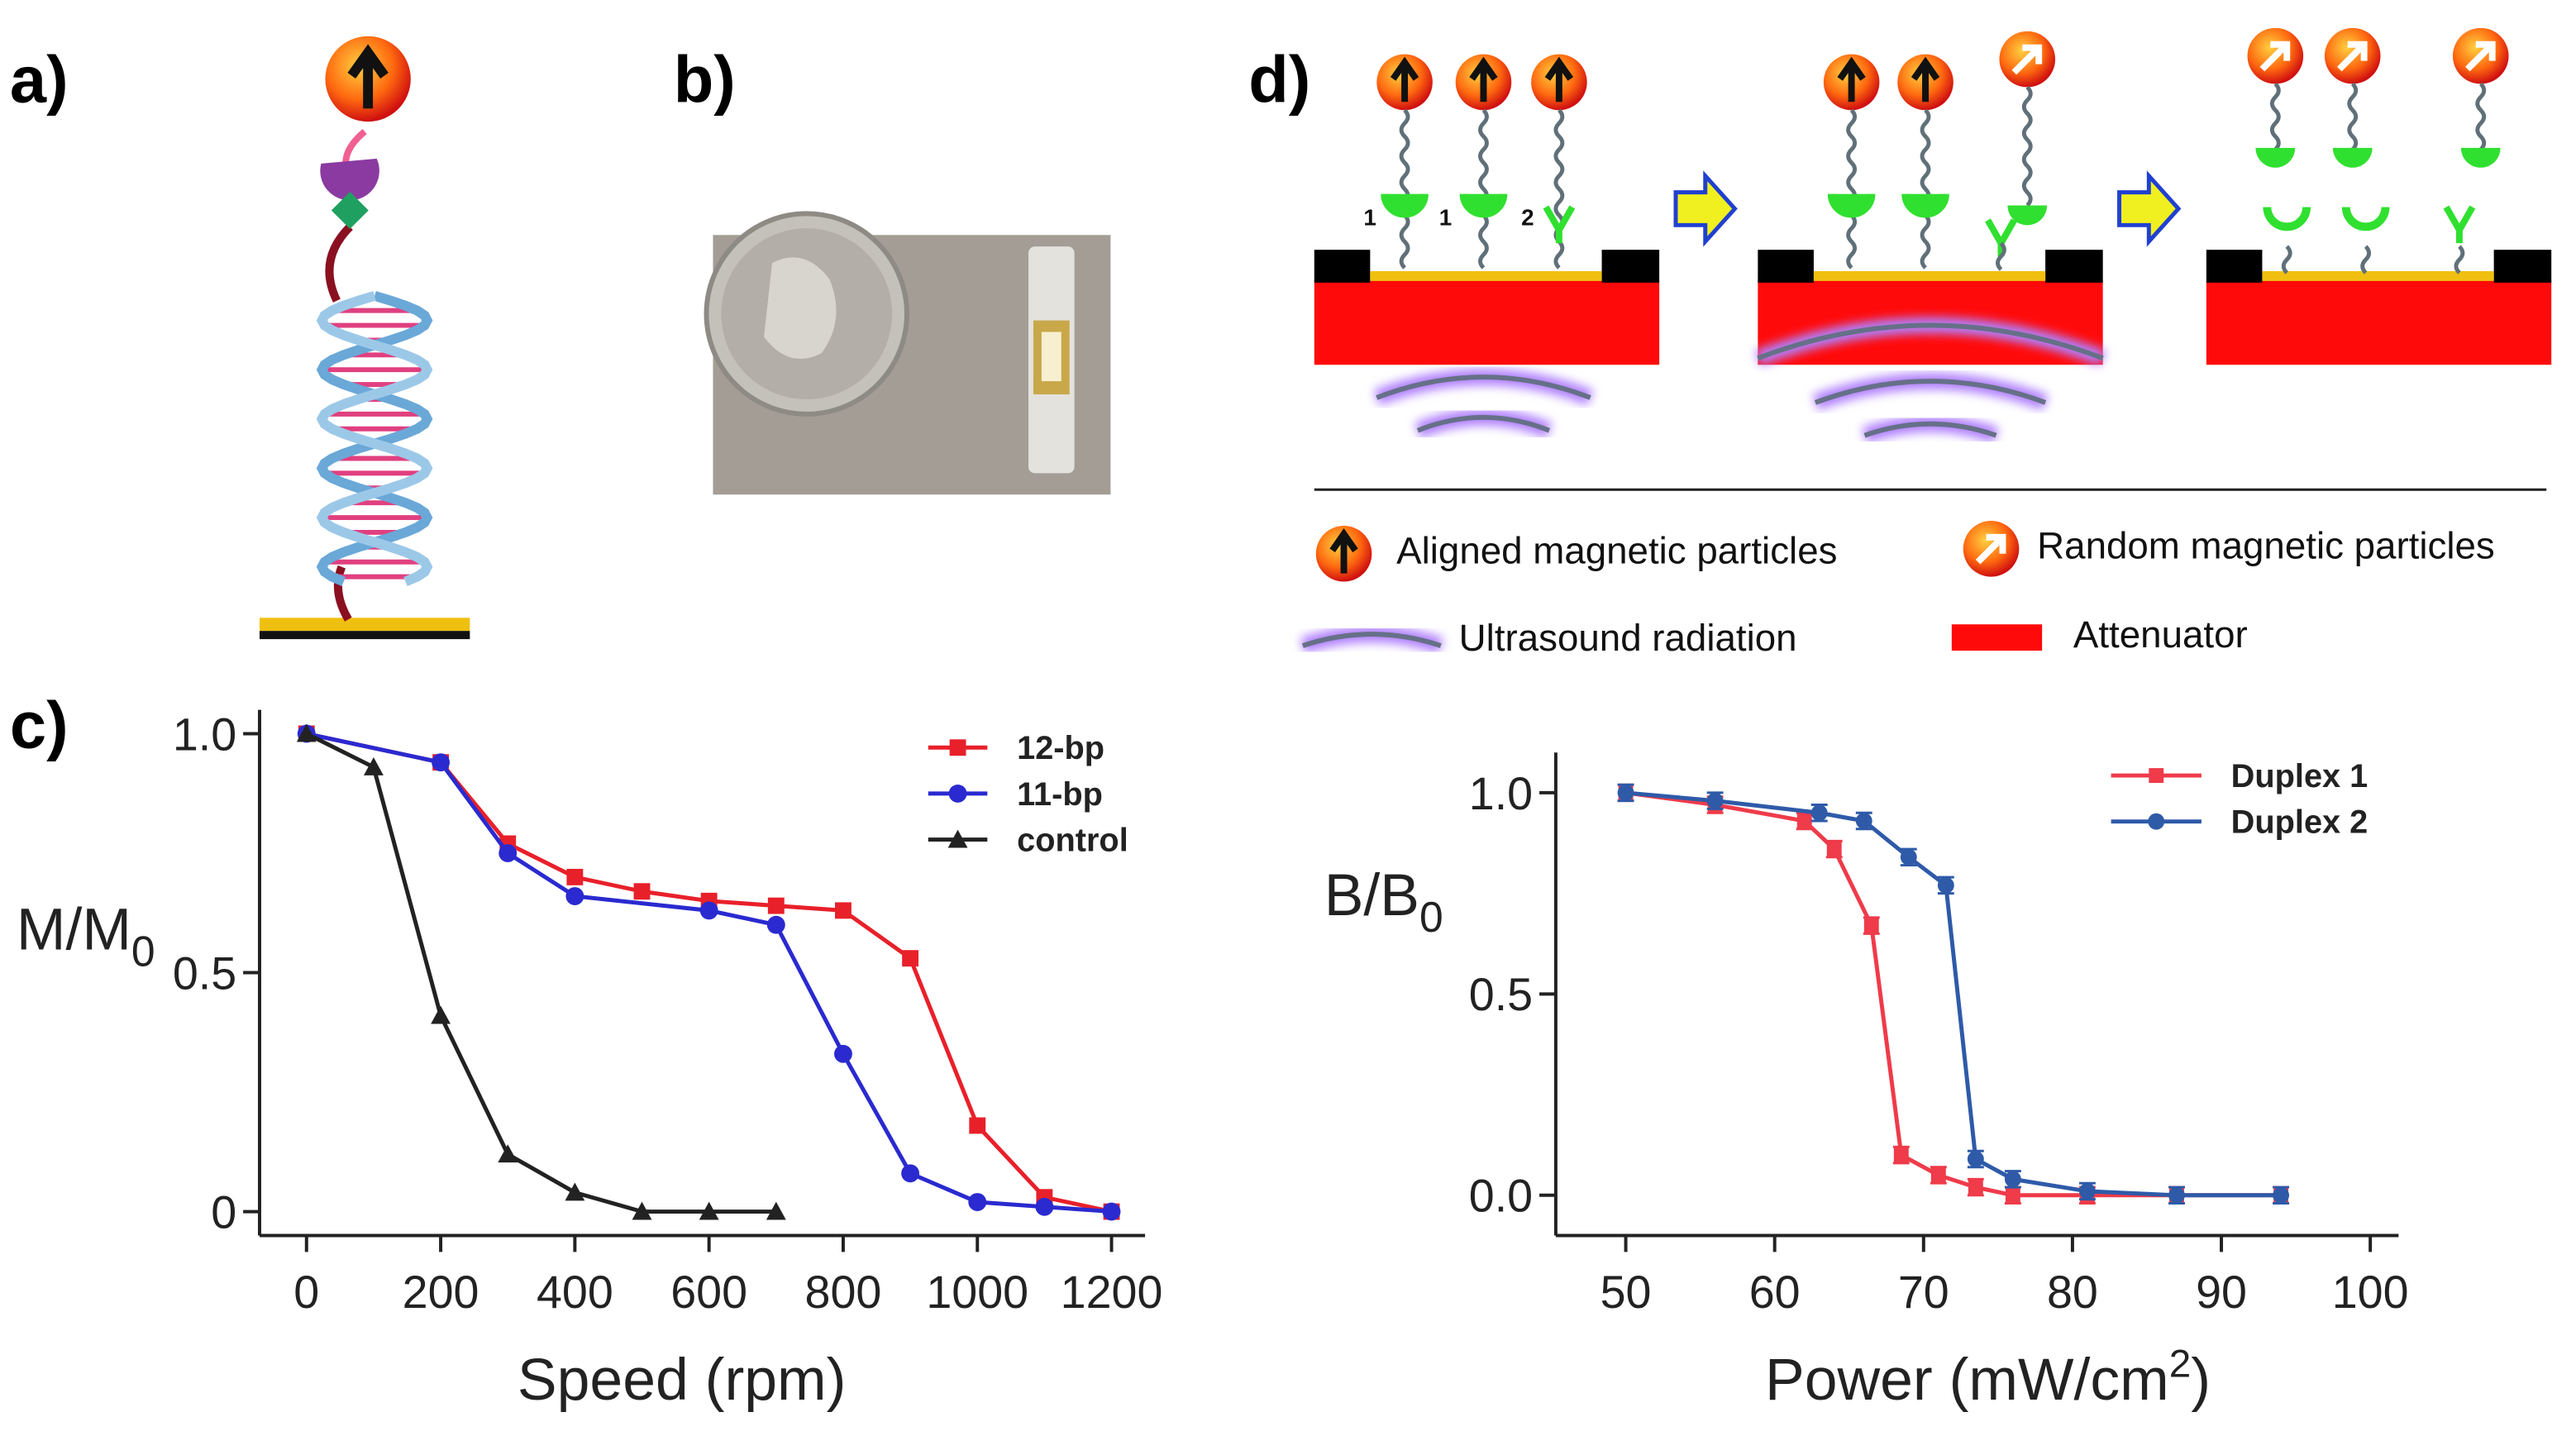 The height and width of the screenshot is (1436, 2576). What do you see at coordinates (223, 1212) in the screenshot?
I see `y-tick-label: 0` at bounding box center [223, 1212].